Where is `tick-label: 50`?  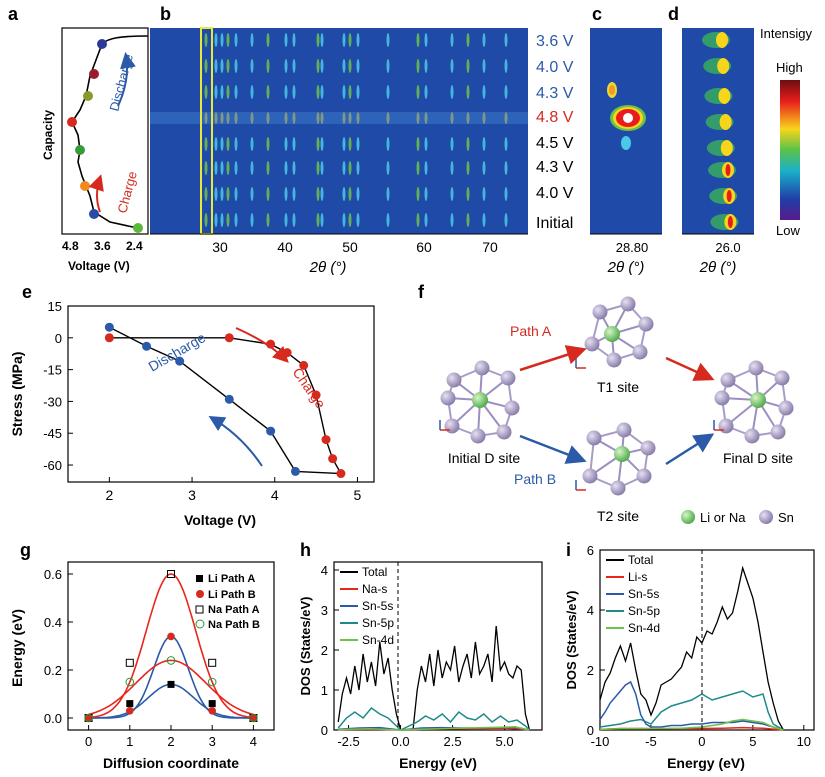 tick-label: 50 is located at coordinates (350, 247).